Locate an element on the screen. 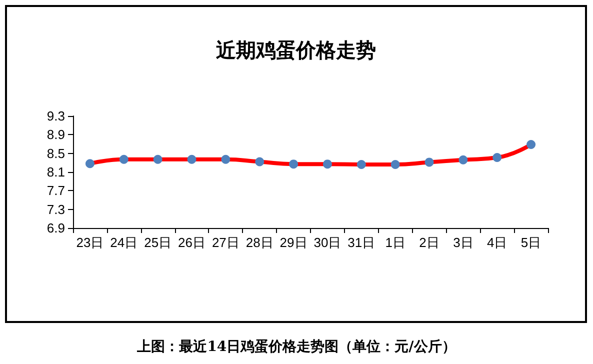  x-tick-label: 26日 is located at coordinates (192, 242).